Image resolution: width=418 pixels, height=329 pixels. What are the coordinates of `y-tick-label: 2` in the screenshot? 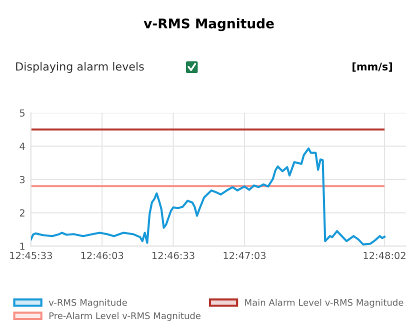 It's located at (22, 212).